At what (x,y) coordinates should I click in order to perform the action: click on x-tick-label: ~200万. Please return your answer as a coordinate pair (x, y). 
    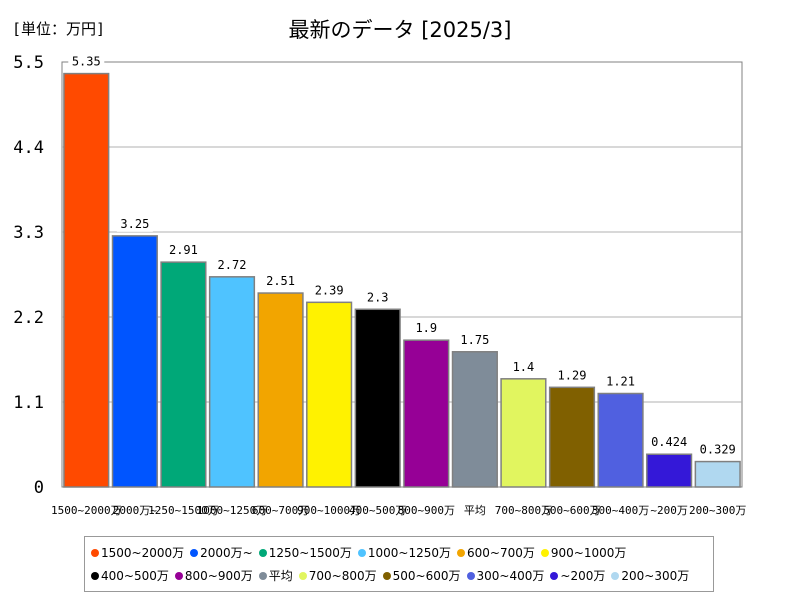
    Looking at the image, I should click on (669, 510).